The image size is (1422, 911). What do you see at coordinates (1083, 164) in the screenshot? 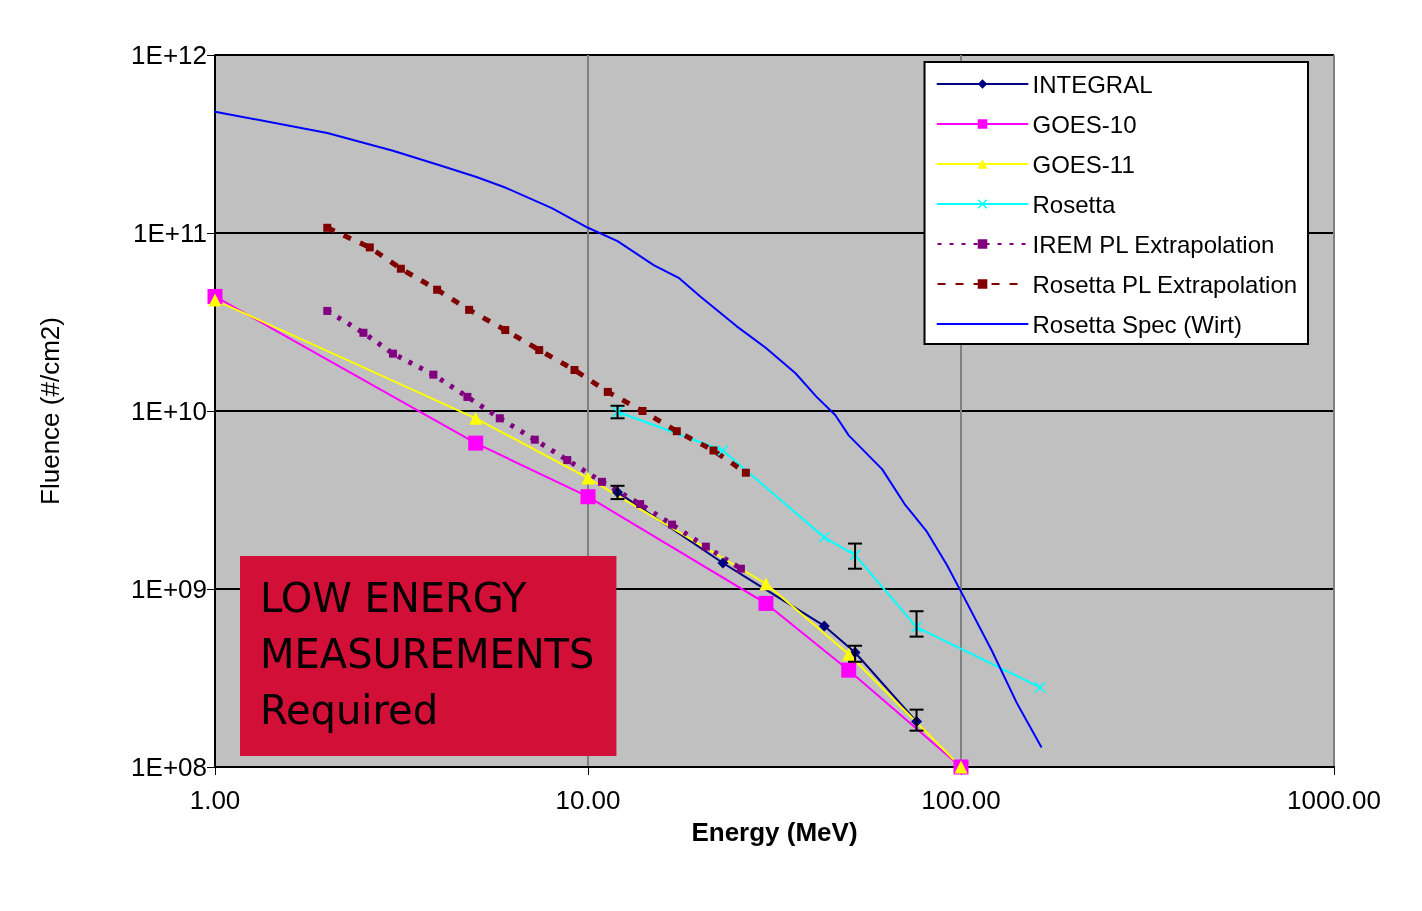
I see `legend-label: GOES-11` at bounding box center [1083, 164].